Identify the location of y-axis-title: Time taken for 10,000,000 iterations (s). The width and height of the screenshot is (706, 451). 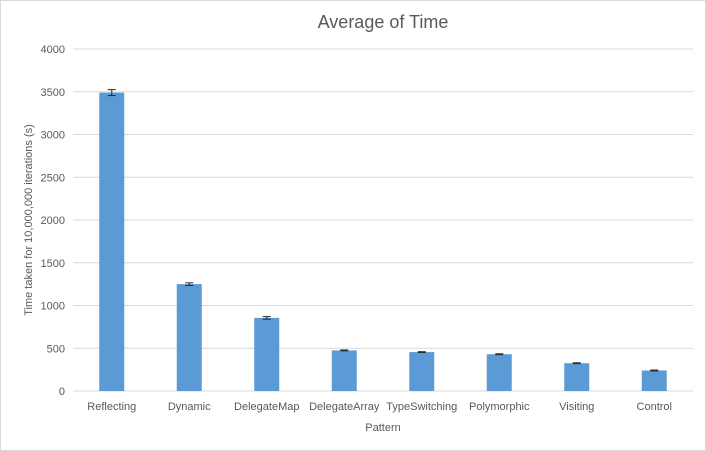
(29, 220).